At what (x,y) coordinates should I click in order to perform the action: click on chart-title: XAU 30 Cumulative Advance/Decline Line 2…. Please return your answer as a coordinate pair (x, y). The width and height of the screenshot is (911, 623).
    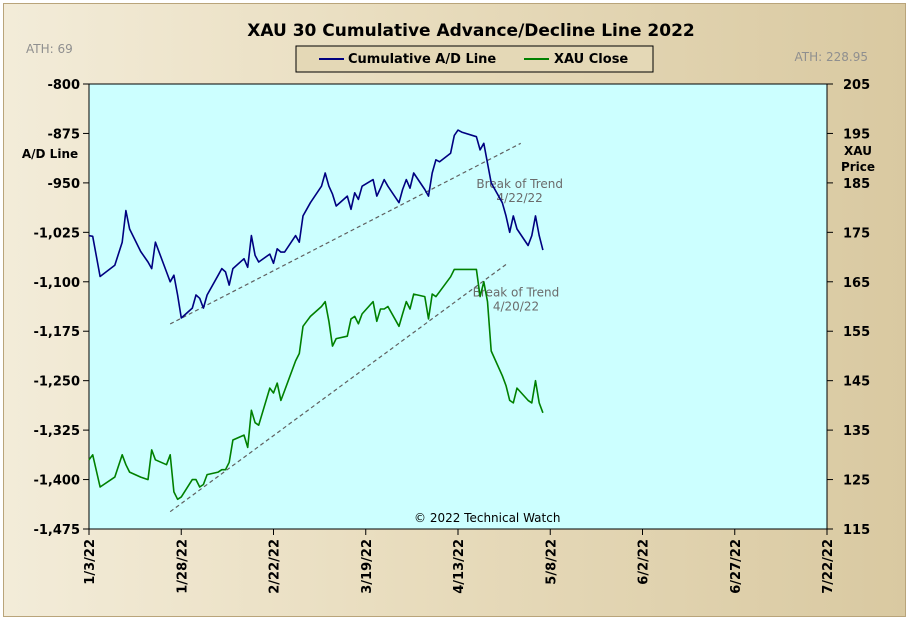
    Looking at the image, I should click on (470, 31).